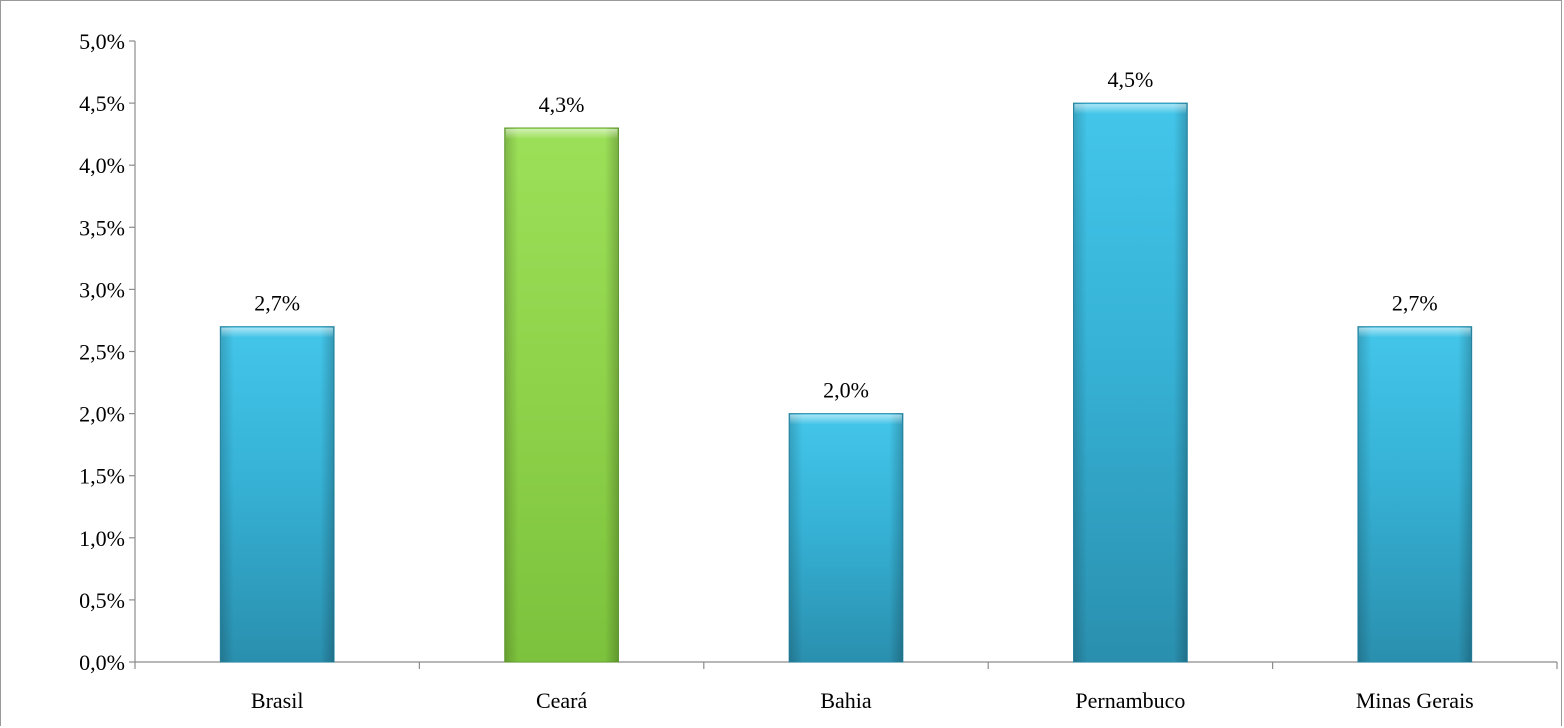 The image size is (1564, 728). Describe the element at coordinates (102, 352) in the screenshot. I see `y-tick-label: 2,5%` at that location.